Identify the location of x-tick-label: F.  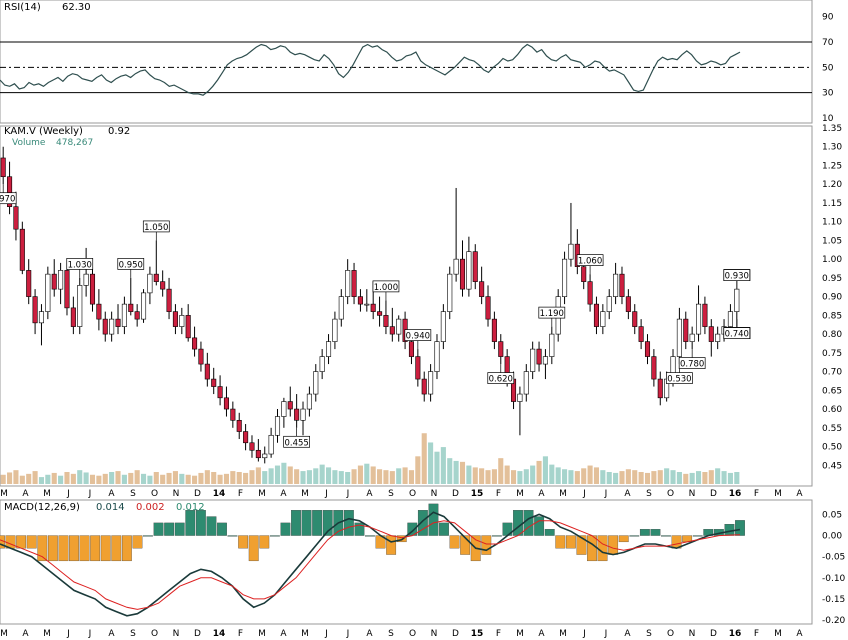
(756, 634).